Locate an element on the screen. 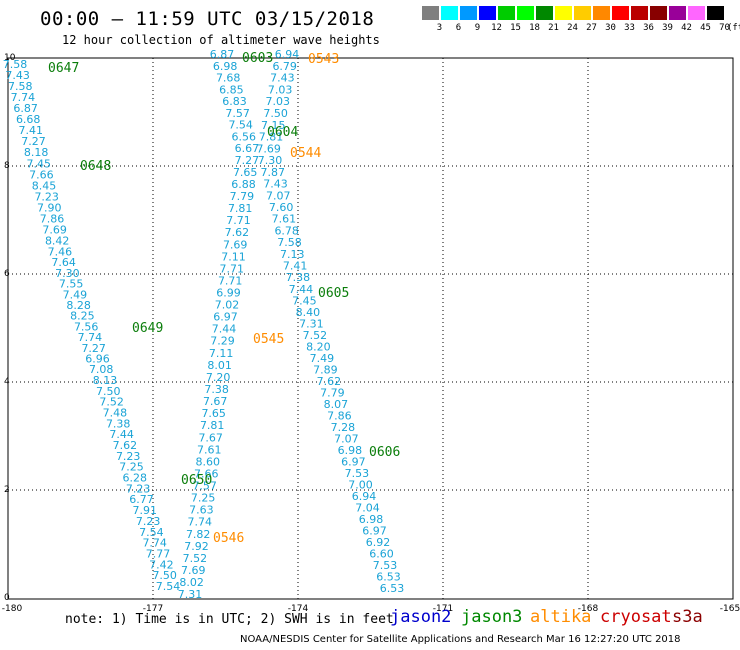  color-scale-label: 33 is located at coordinates (629, 28).